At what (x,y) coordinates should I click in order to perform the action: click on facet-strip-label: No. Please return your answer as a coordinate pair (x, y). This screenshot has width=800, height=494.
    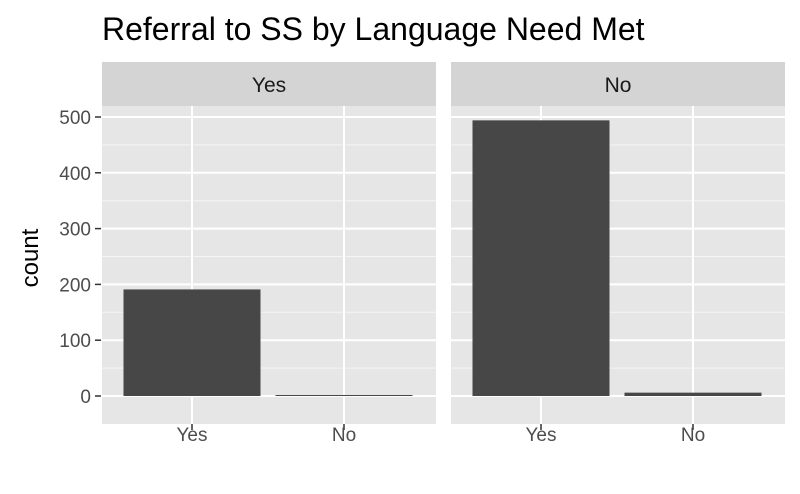
    Looking at the image, I should click on (618, 85).